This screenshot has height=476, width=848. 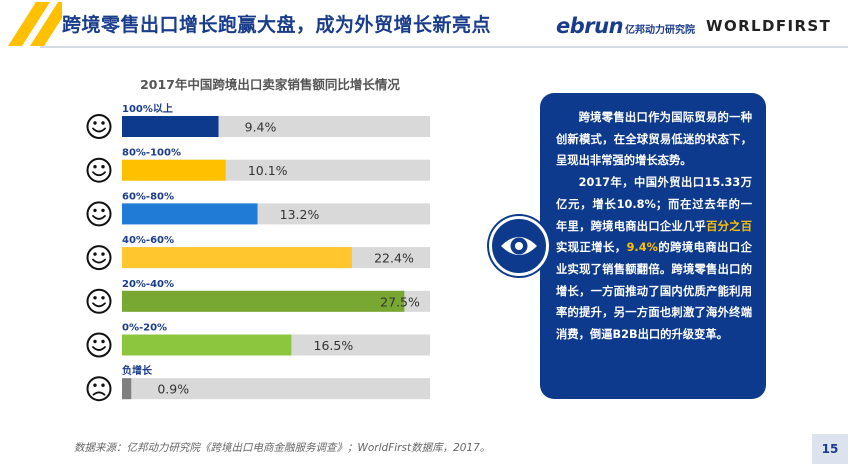 What do you see at coordinates (729, 226) in the screenshot?
I see `highlight-hundred-percent: 百分之百` at bounding box center [729, 226].